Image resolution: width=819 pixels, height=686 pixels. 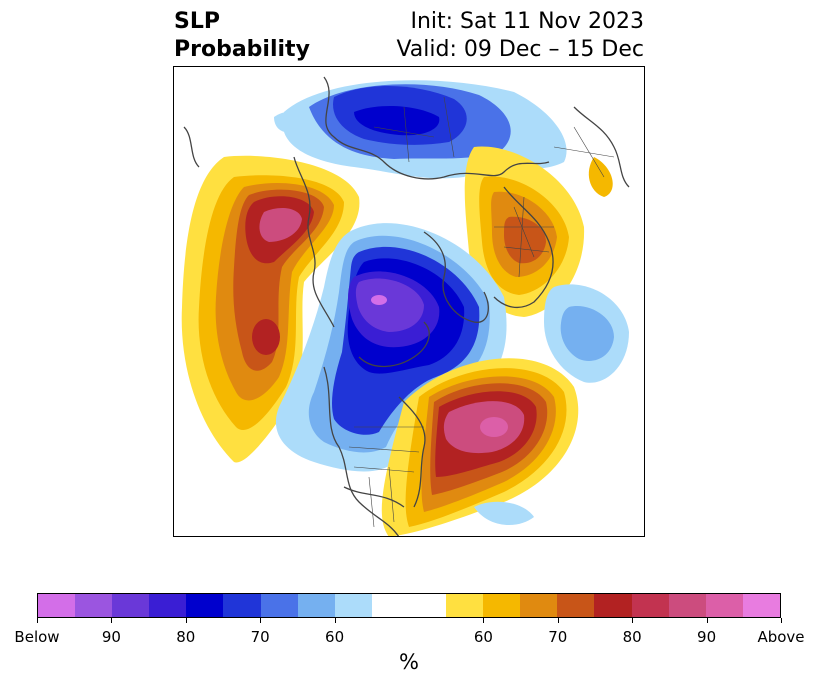 I want to click on probability-colorbar, so click(x=409, y=605).